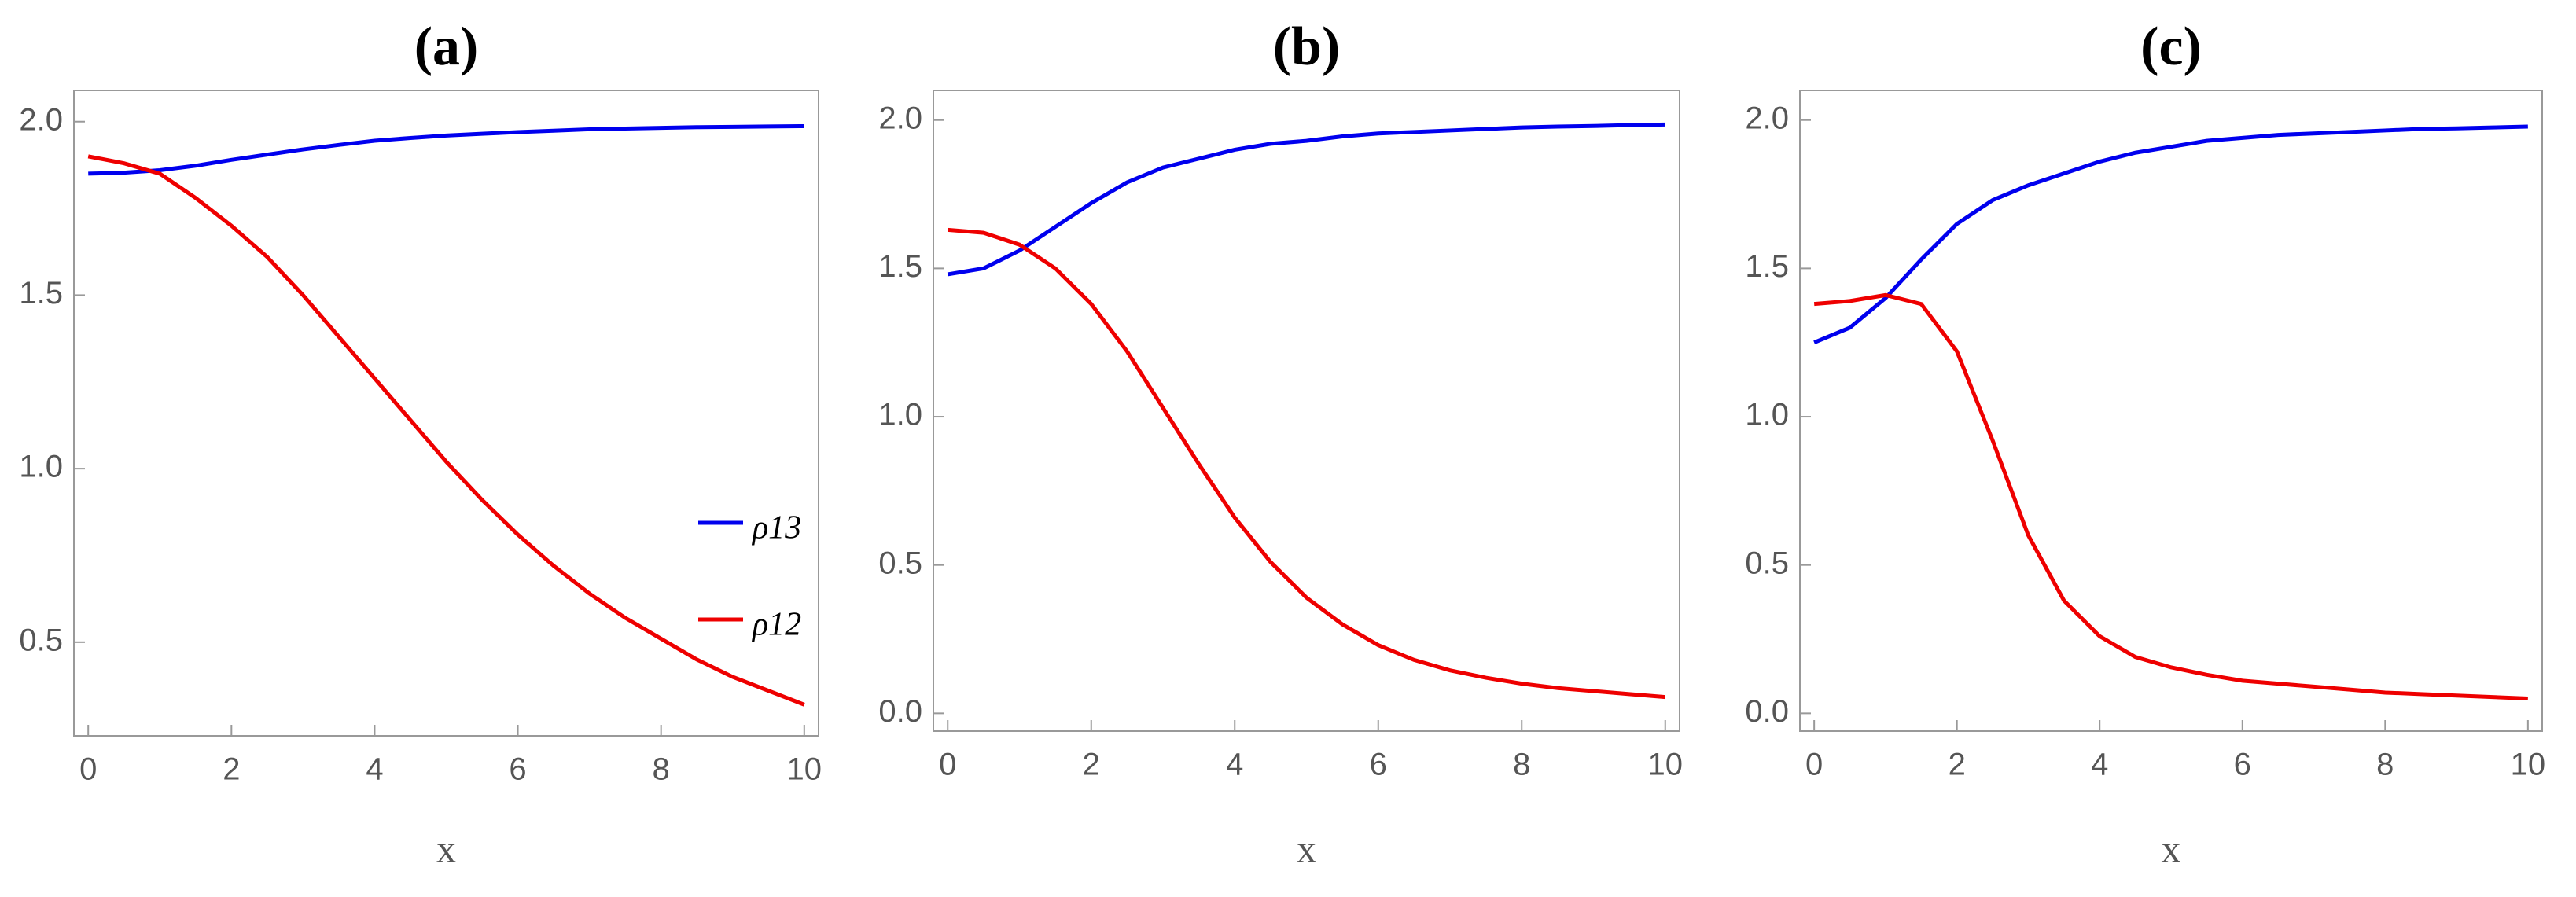  Describe the element at coordinates (2171, 47) in the screenshot. I see `chart-title: (c)` at that location.